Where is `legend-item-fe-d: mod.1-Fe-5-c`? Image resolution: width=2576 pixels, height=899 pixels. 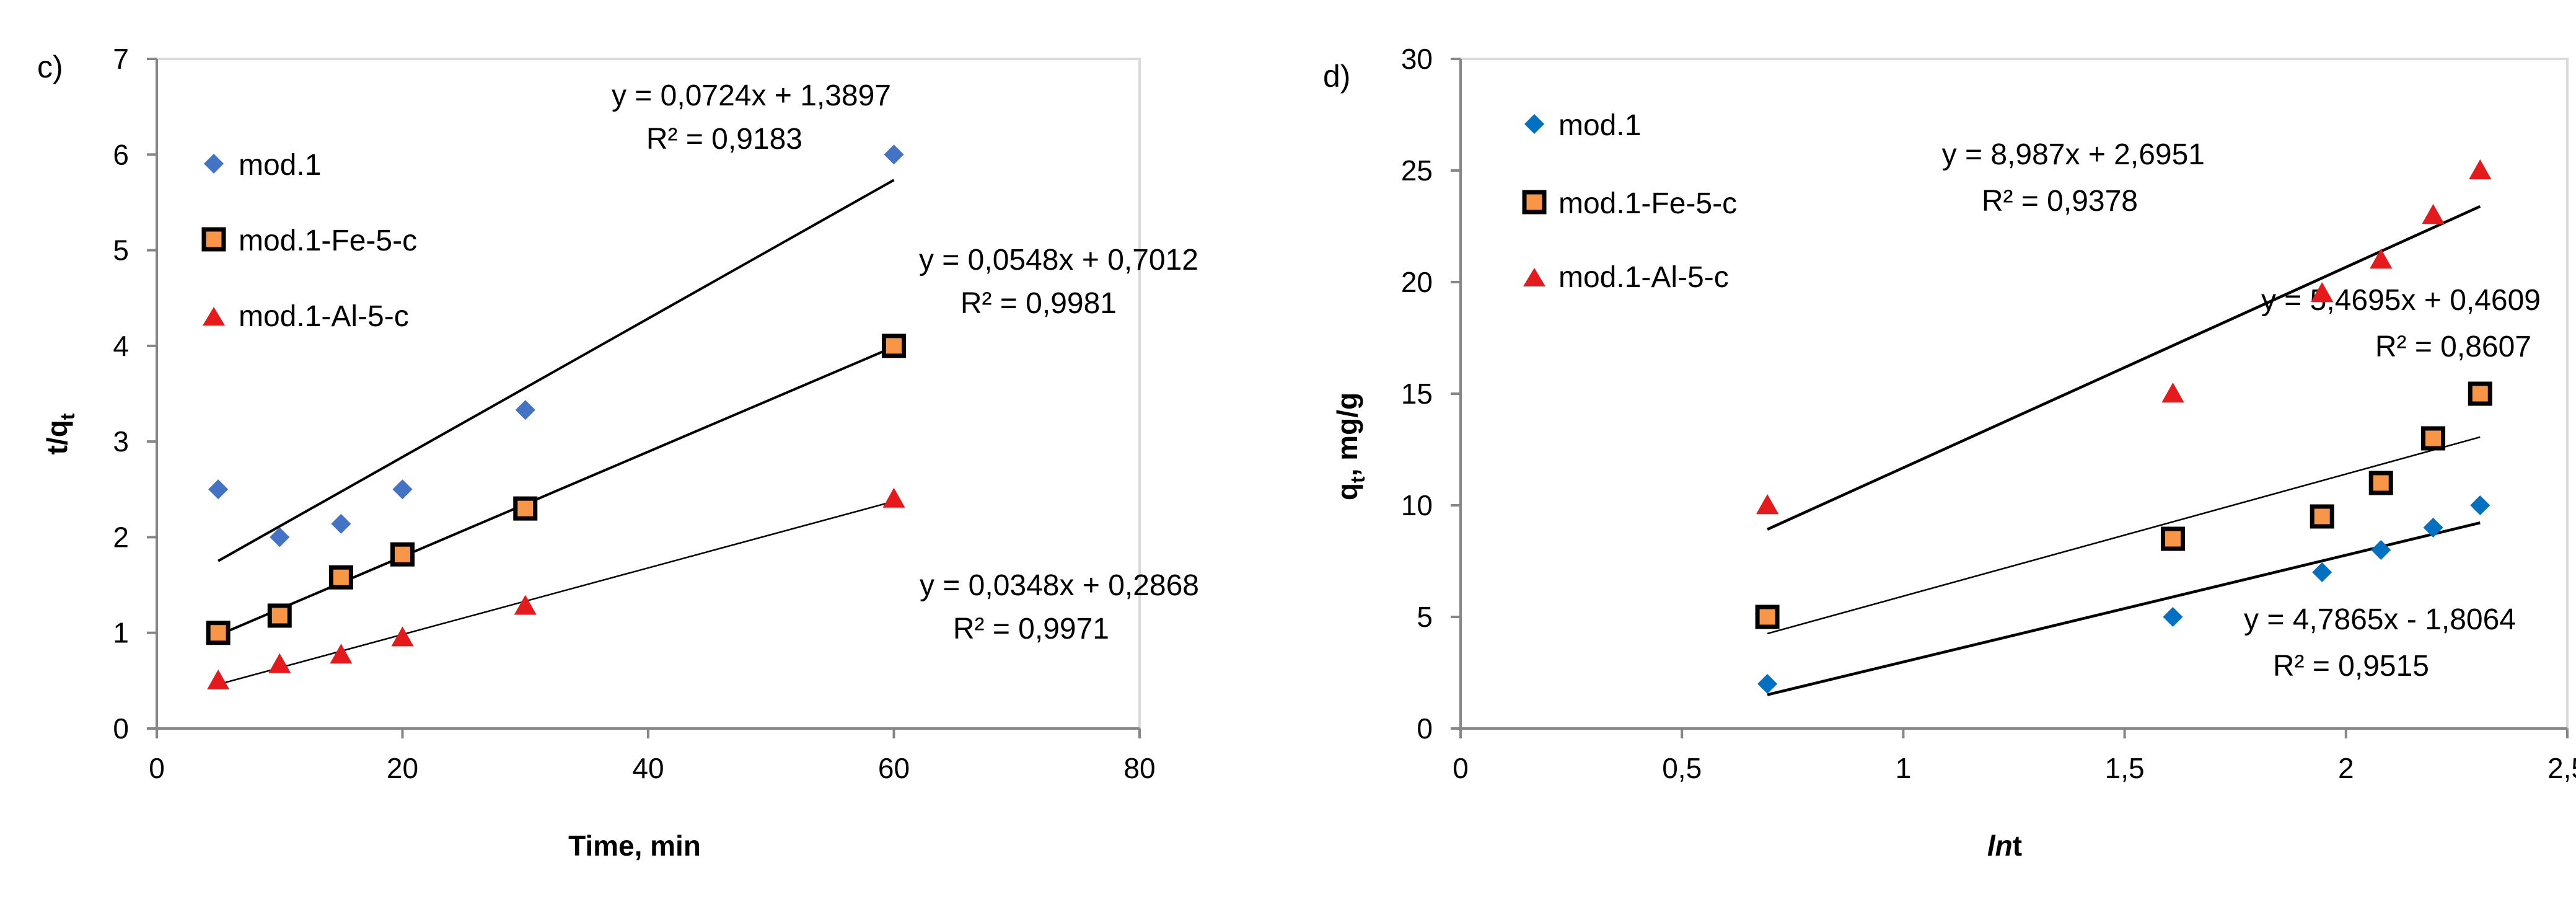
legend-item-fe-d: mod.1-Fe-5-c is located at coordinates (1630, 203).